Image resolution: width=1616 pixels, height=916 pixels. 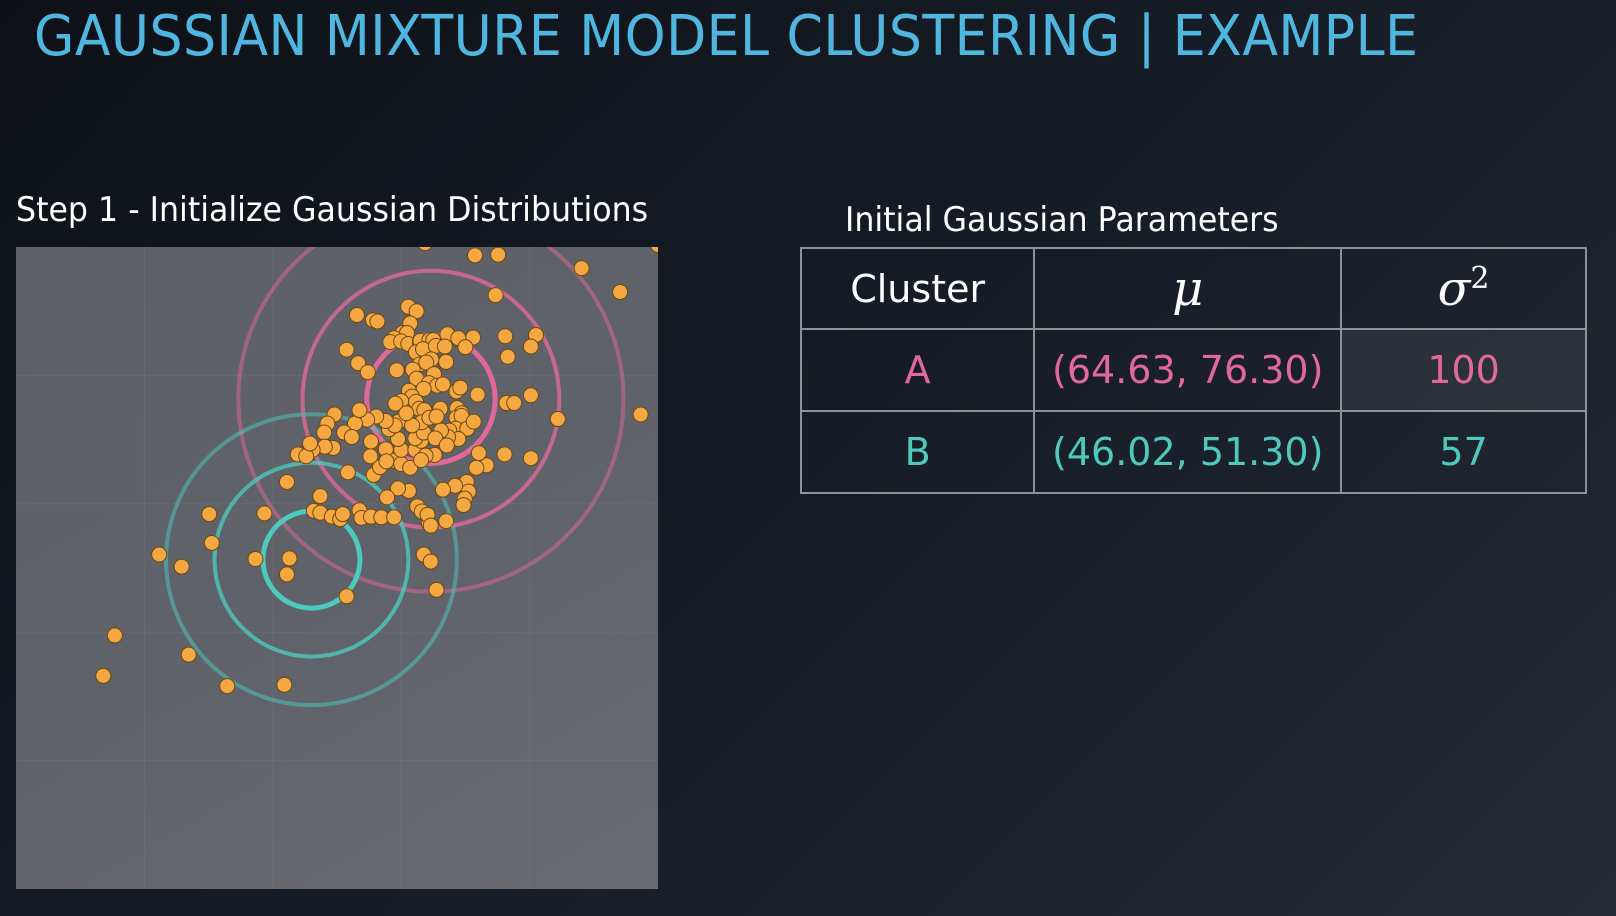 I want to click on gaussian-contour-b-2sigma, so click(x=311, y=559).